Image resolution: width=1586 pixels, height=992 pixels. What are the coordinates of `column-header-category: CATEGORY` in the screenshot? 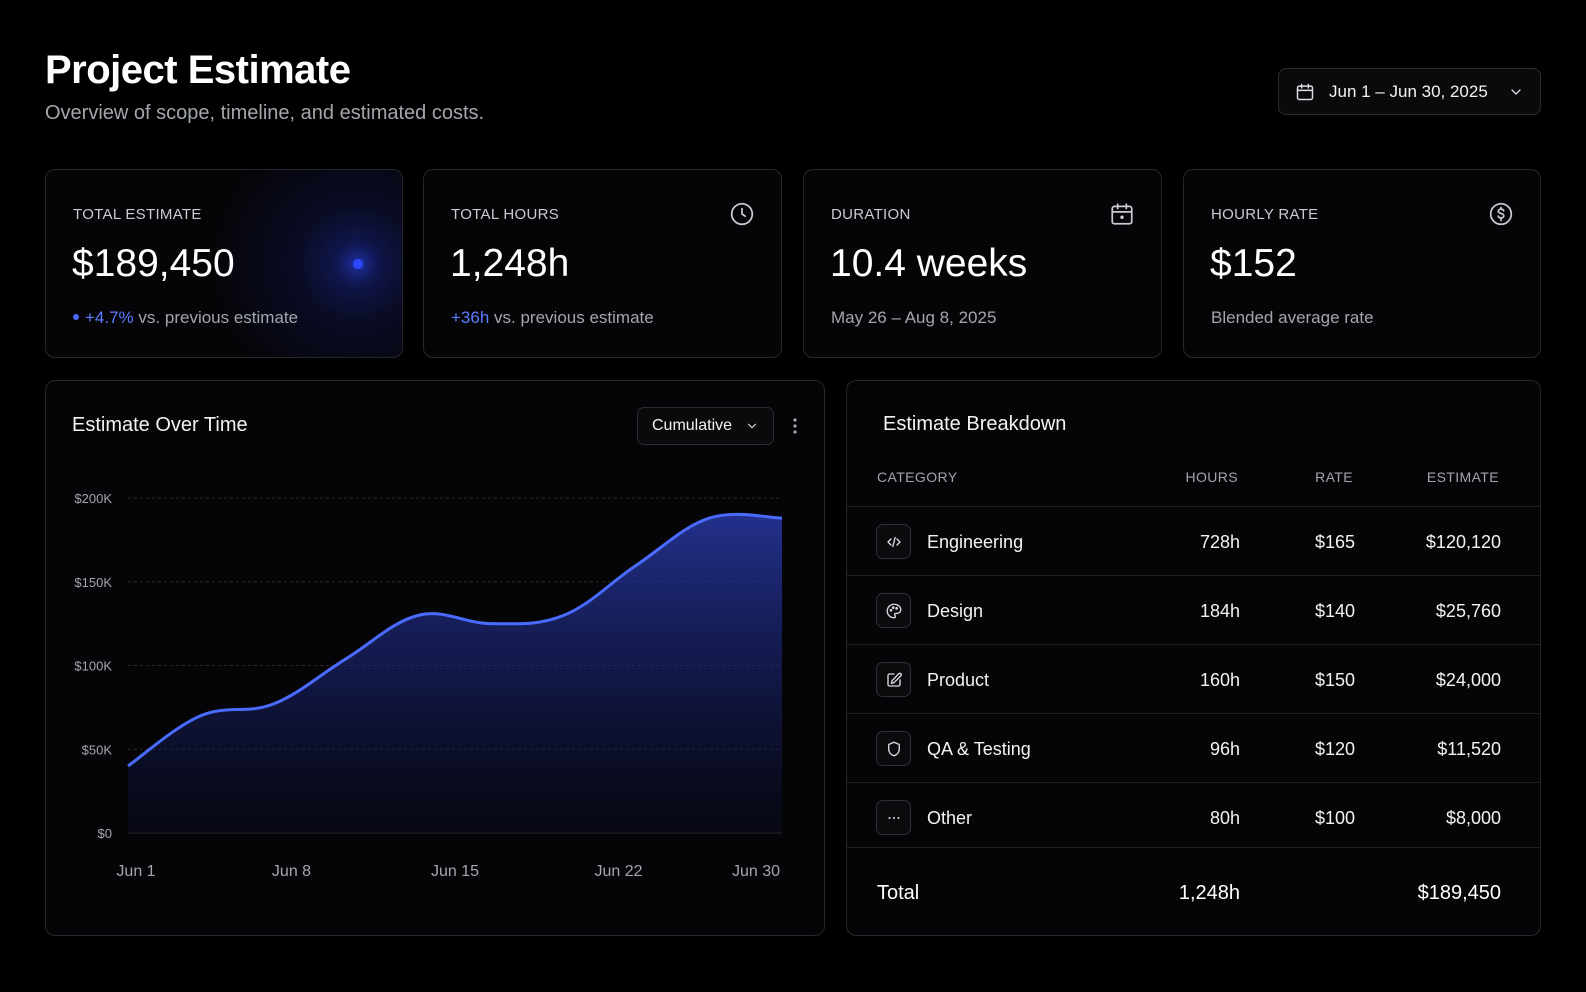 It's located at (917, 477).